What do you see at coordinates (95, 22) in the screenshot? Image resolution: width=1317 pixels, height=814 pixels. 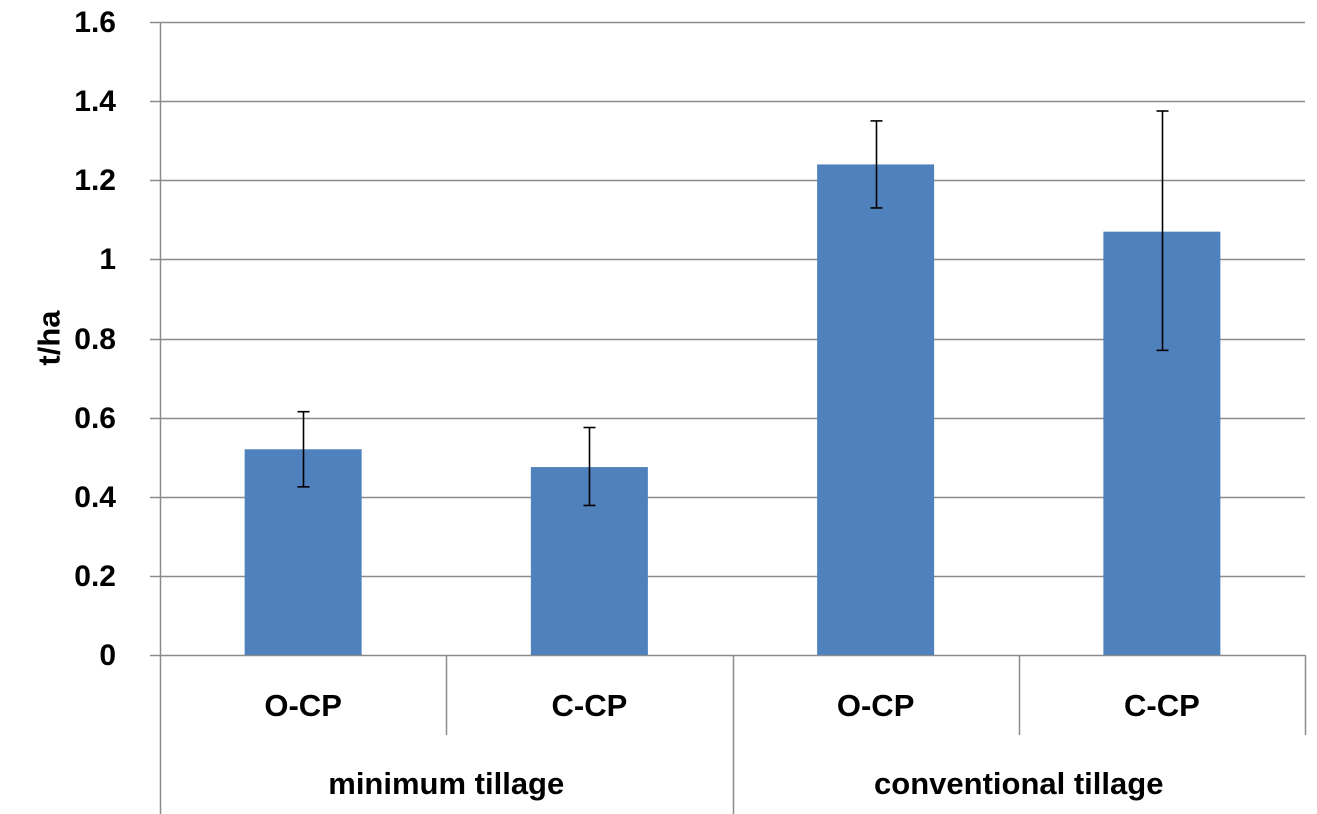 I see `y-tick-label: 1.6` at bounding box center [95, 22].